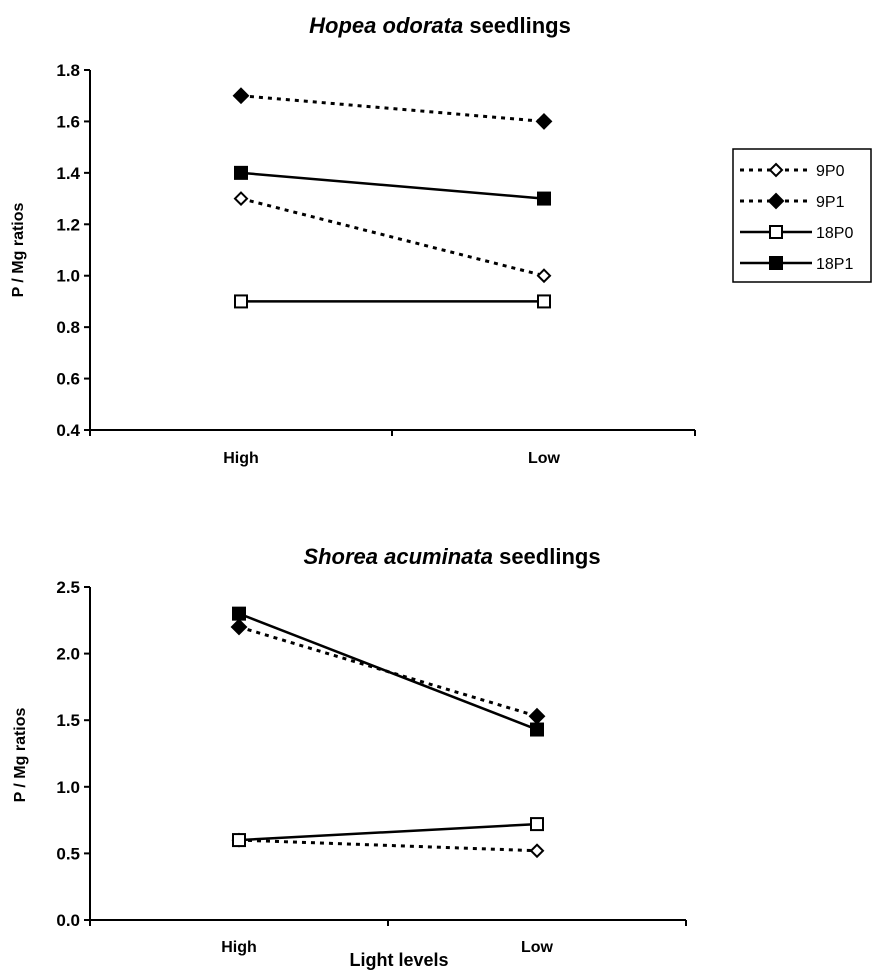 Image resolution: width=886 pixels, height=974 pixels. What do you see at coordinates (792, 171) in the screenshot?
I see `legend-item-9P0: 9P0` at bounding box center [792, 171].